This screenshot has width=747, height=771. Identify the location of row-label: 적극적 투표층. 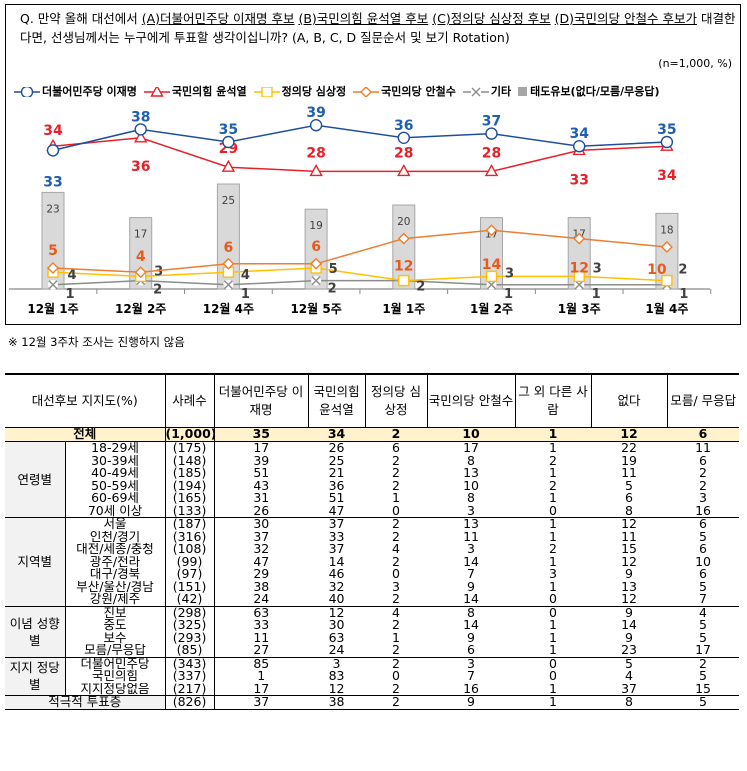
(85, 702).